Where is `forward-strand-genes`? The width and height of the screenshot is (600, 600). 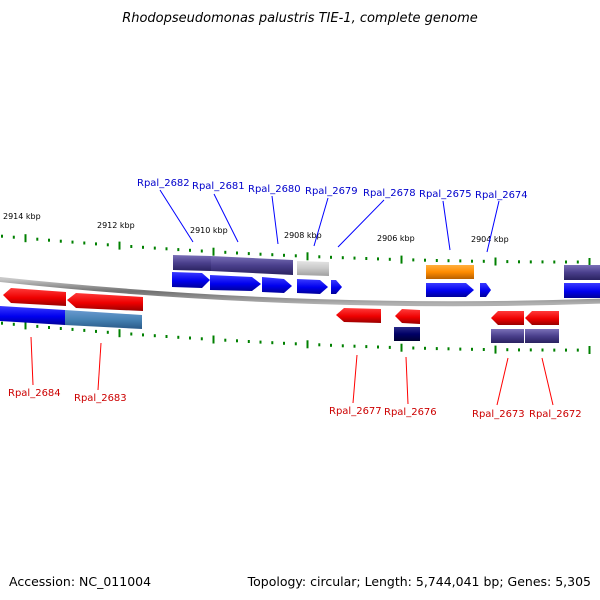
forward-strand-genes is located at coordinates (386, 276).